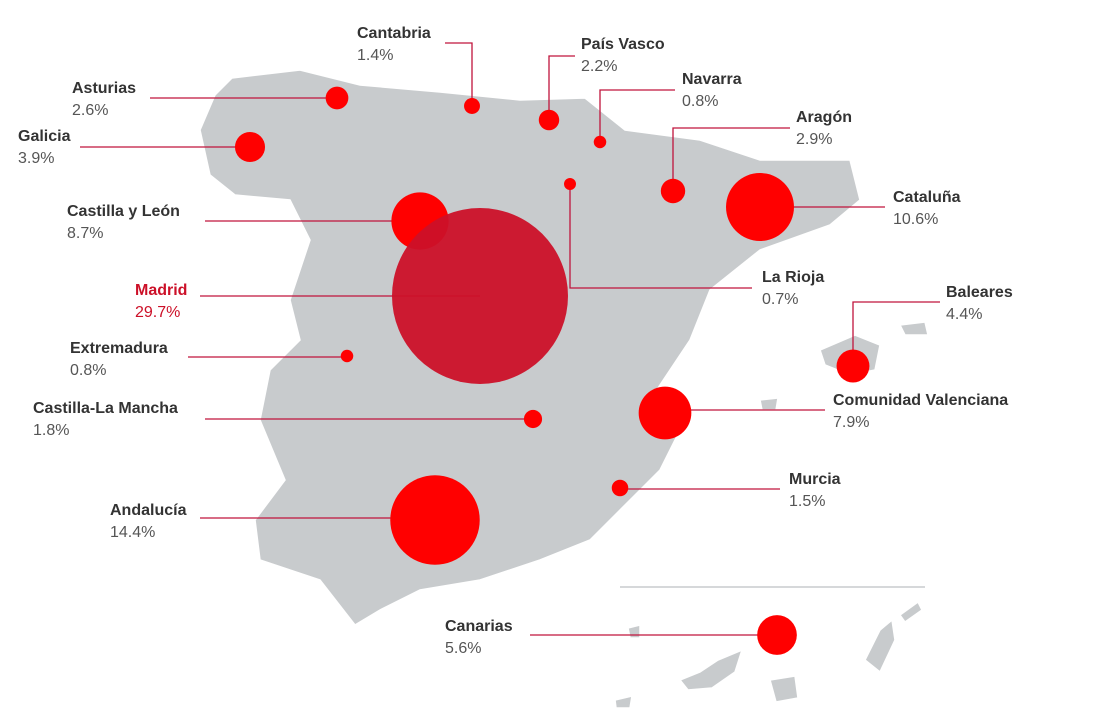 This screenshot has width=1103, height=719. I want to click on region-name: Navarra, so click(712, 79).